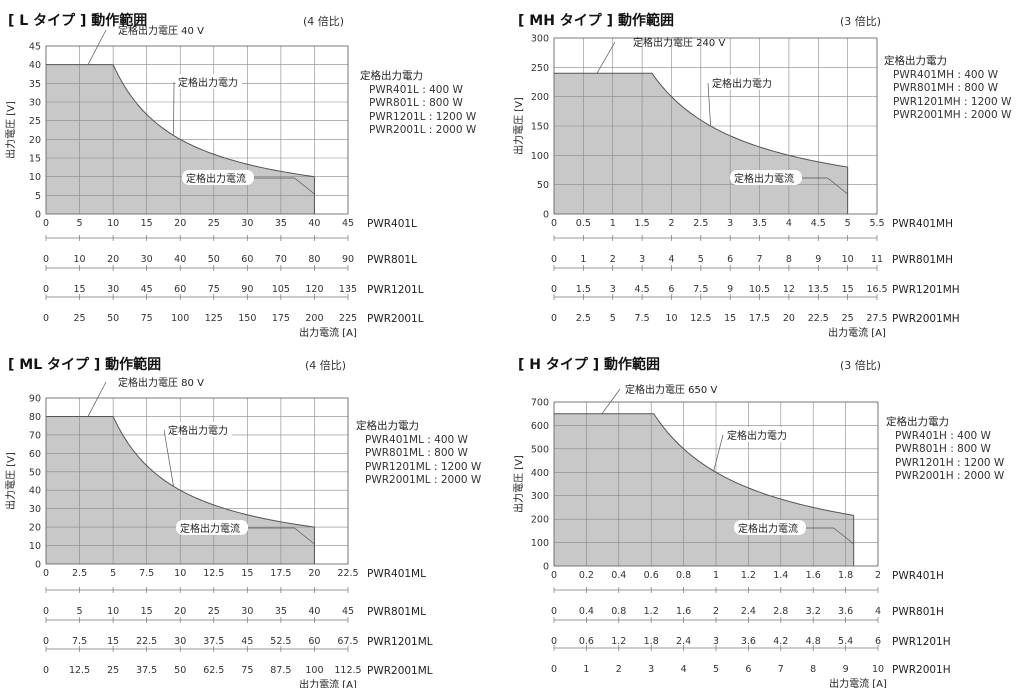 This screenshot has width=1024, height=688. I want to click on model-axis-label: PWR401H, so click(918, 576).